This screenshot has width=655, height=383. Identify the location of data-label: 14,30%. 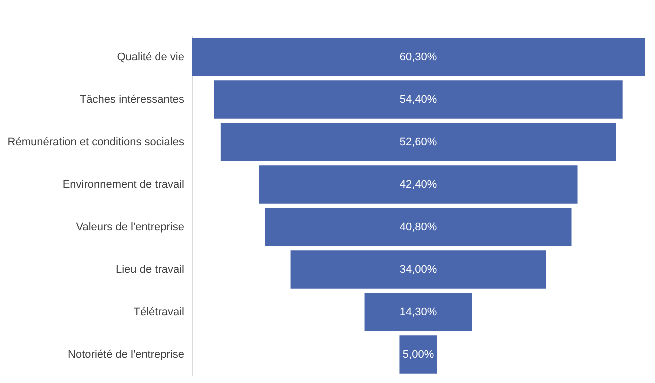
(419, 312).